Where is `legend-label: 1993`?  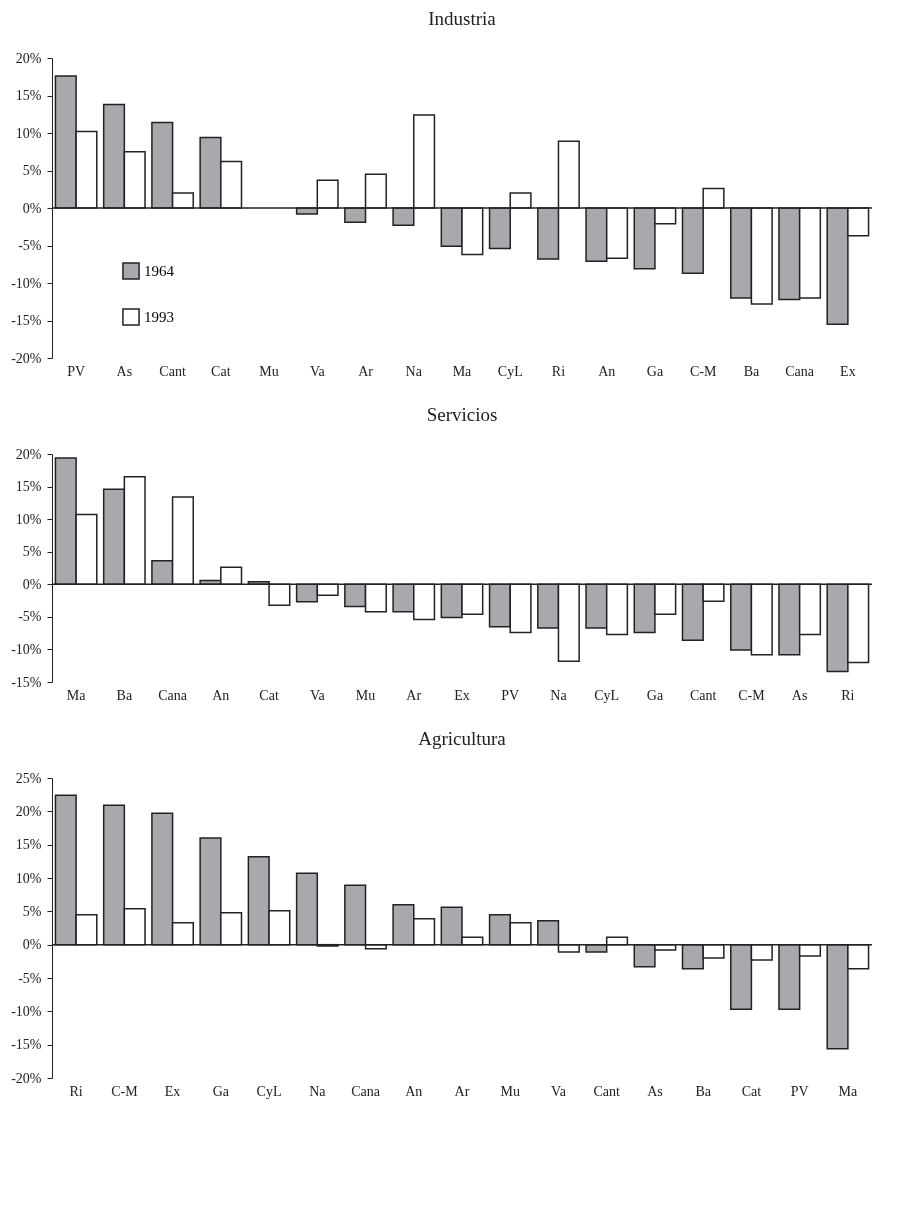 legend-label: 1993 is located at coordinates (159, 317).